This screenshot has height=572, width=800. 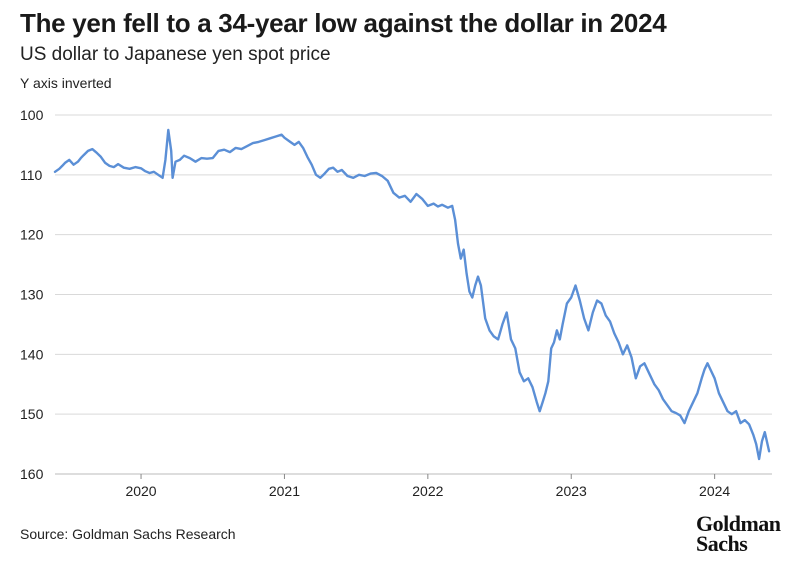 What do you see at coordinates (32, 414) in the screenshot?
I see `y-tick-label: 150` at bounding box center [32, 414].